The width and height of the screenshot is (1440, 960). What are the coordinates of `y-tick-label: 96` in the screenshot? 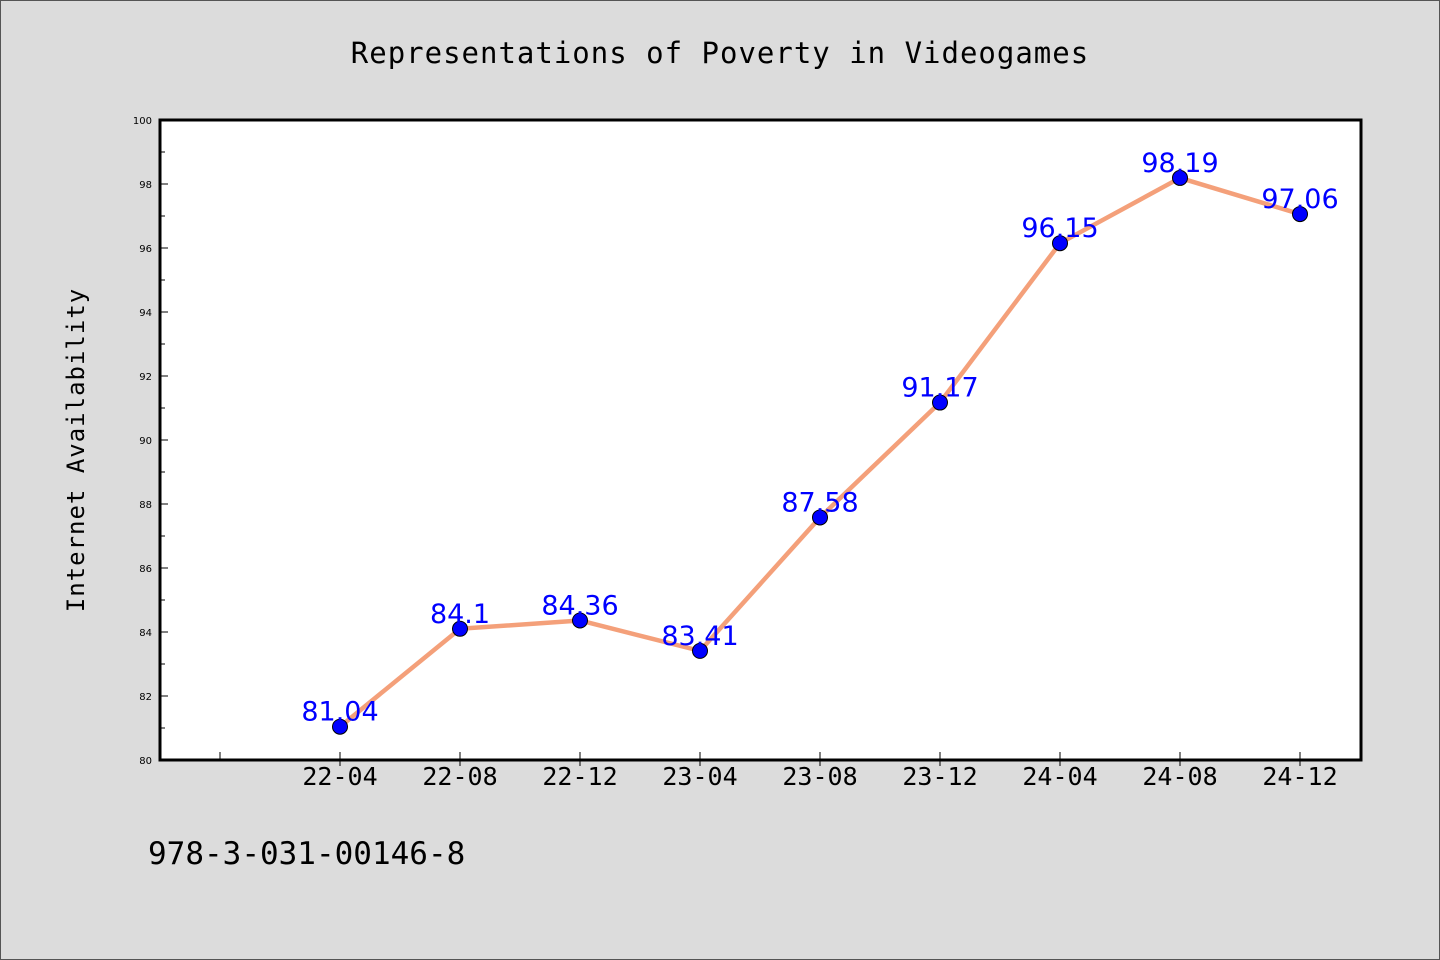 It's located at (145, 249).